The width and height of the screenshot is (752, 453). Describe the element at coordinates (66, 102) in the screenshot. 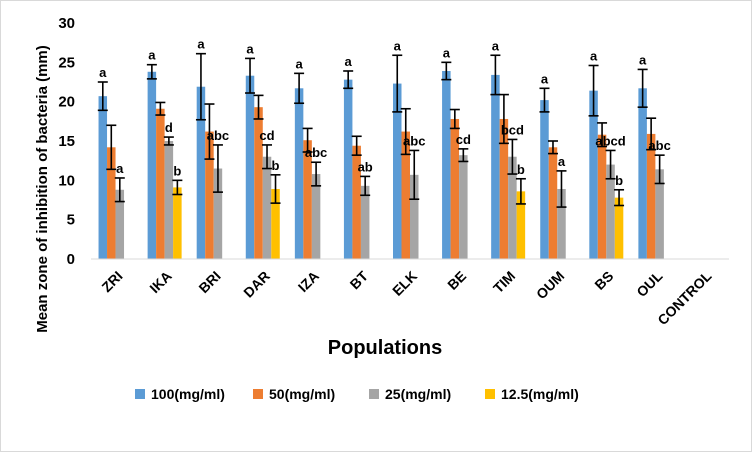

I see `y-tick-label: 20` at that location.